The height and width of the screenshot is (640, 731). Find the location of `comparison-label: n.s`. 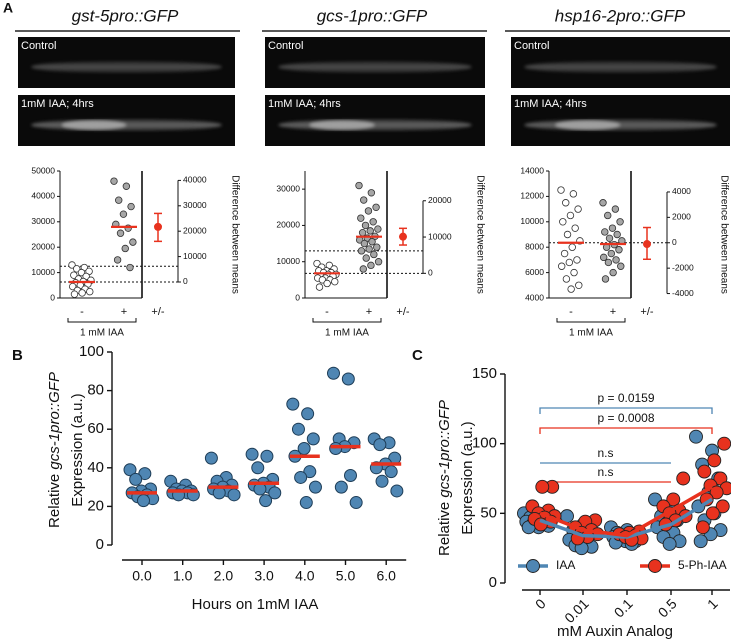

comparison-label: n.s is located at coordinates (605, 453).